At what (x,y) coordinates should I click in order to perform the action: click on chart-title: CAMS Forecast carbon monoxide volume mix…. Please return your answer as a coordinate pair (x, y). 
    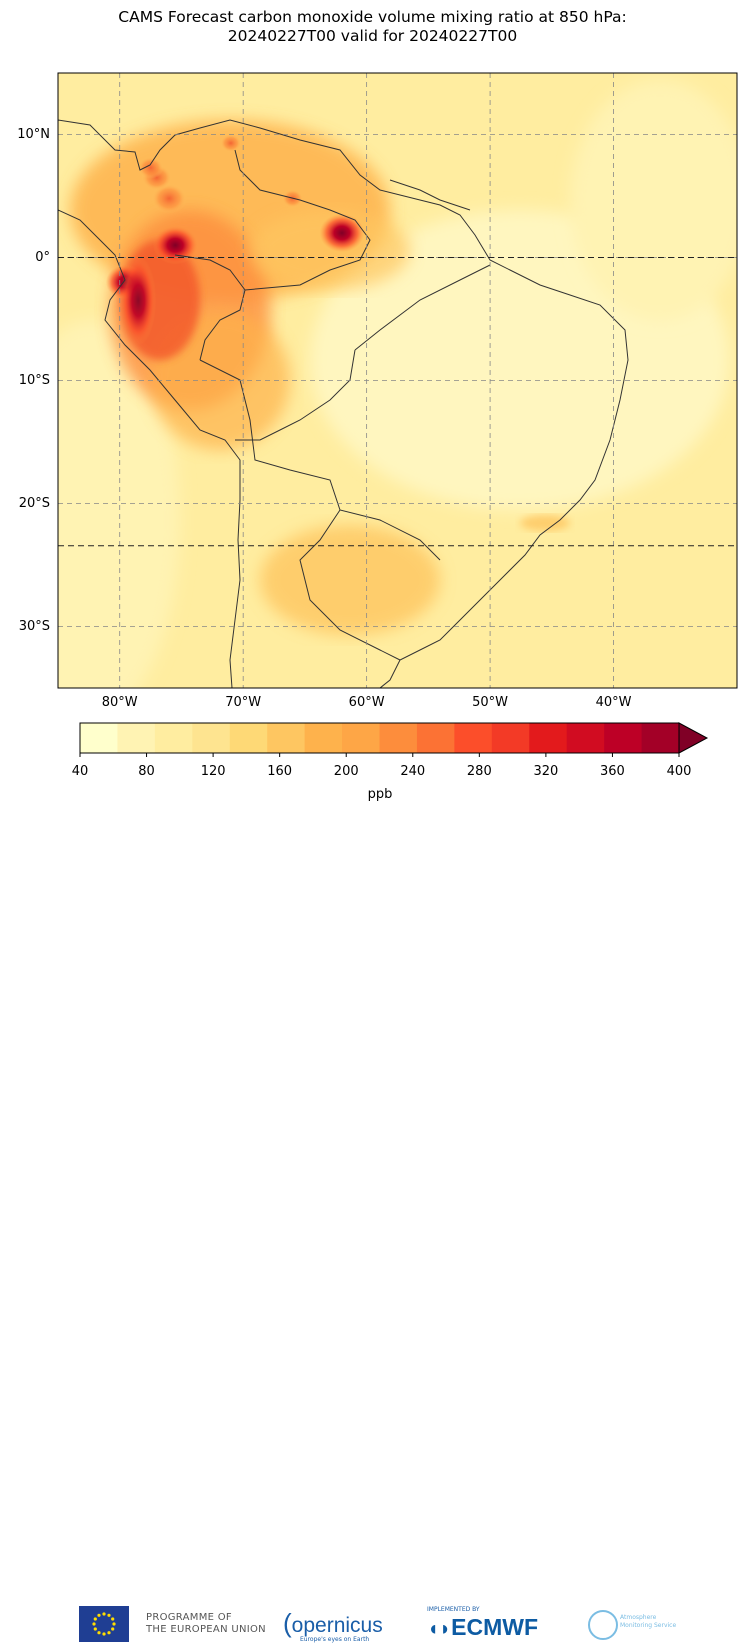
    Looking at the image, I should click on (372, 27).